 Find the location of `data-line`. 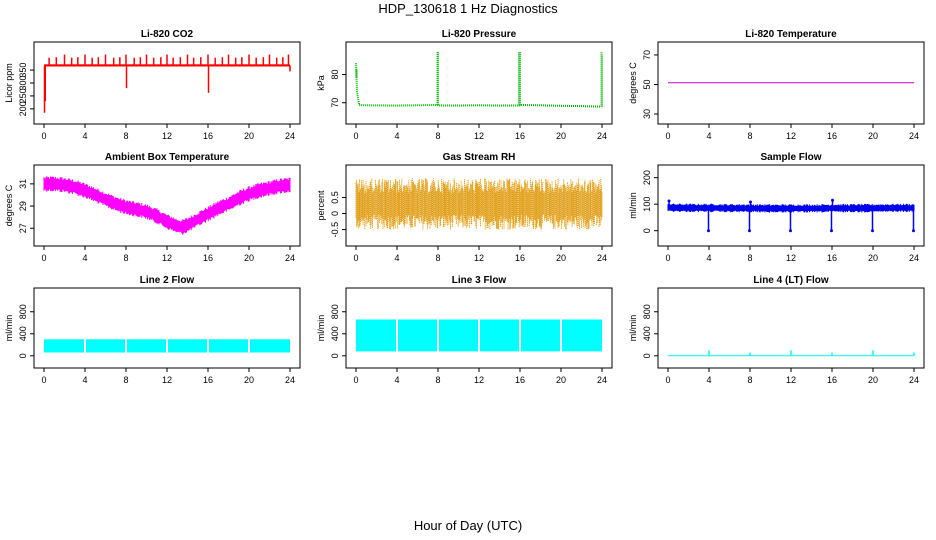

data-line is located at coordinates (478, 85).